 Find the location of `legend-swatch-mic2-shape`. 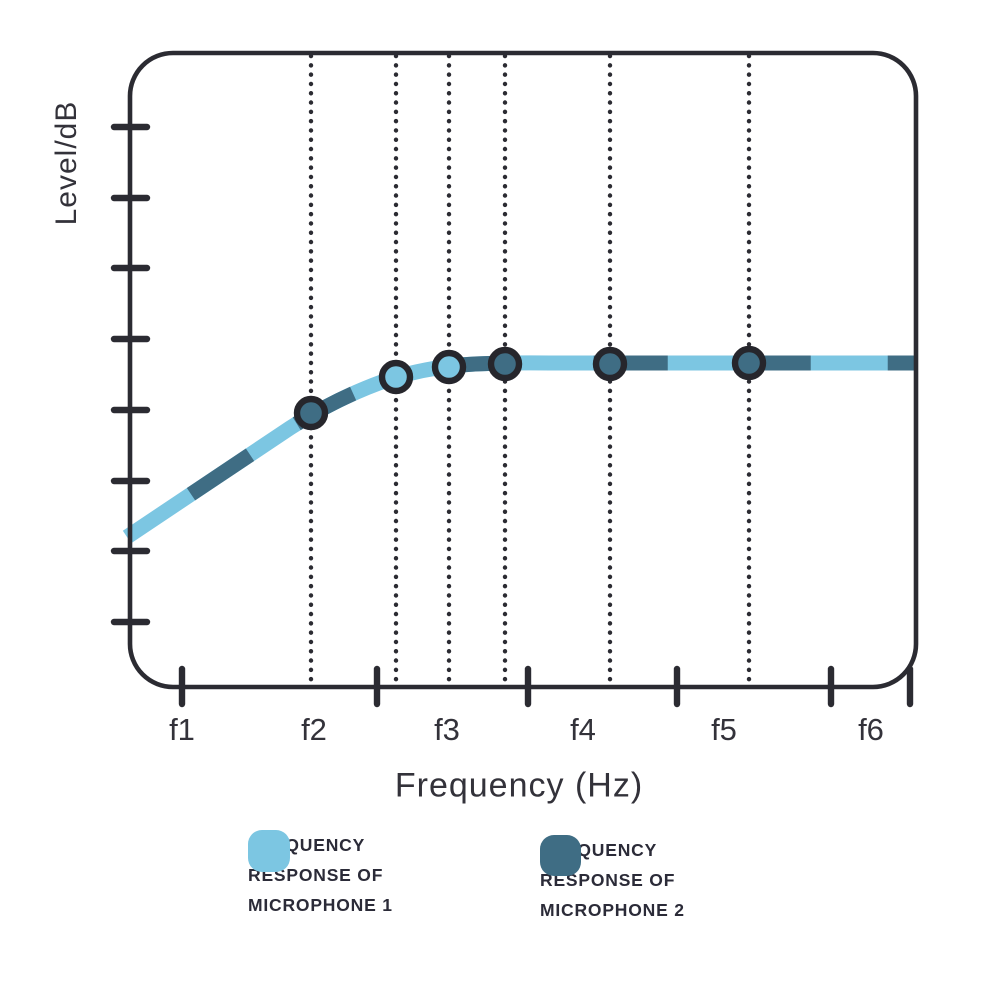

legend-swatch-mic2-shape is located at coordinates (560, 855).